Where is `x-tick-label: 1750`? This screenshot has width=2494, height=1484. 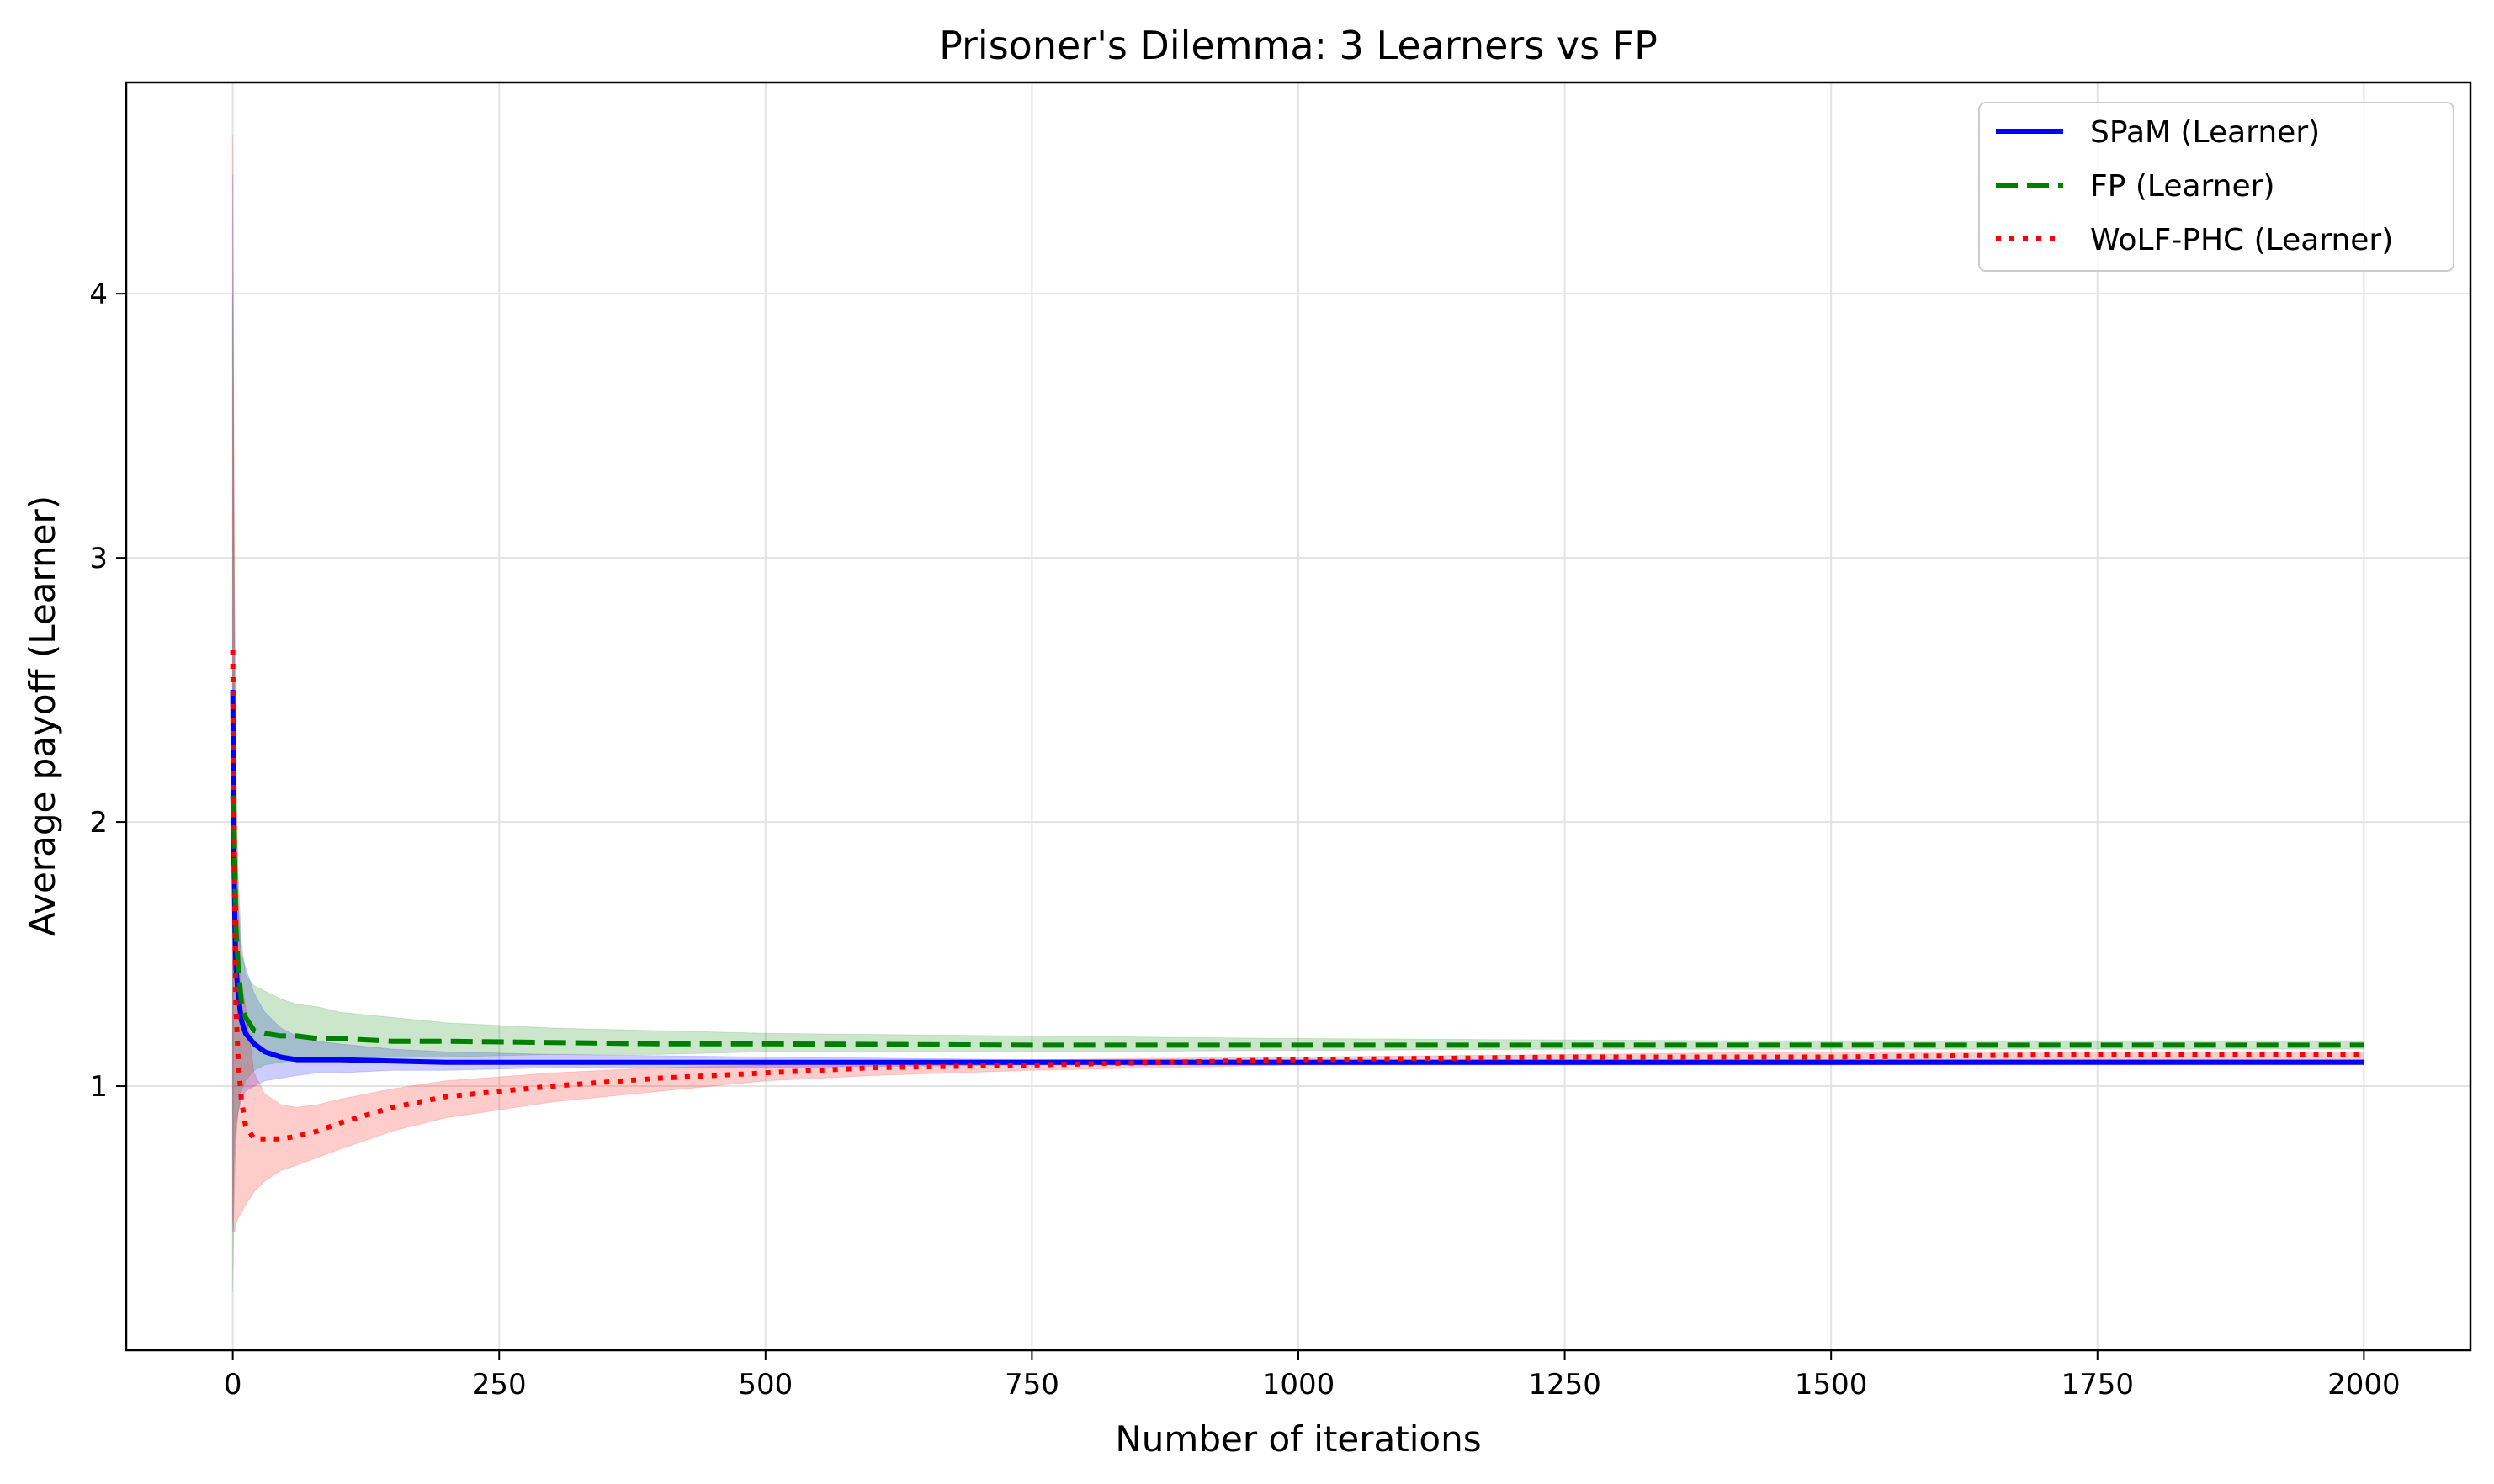 x-tick-label: 1750 is located at coordinates (2098, 1385).